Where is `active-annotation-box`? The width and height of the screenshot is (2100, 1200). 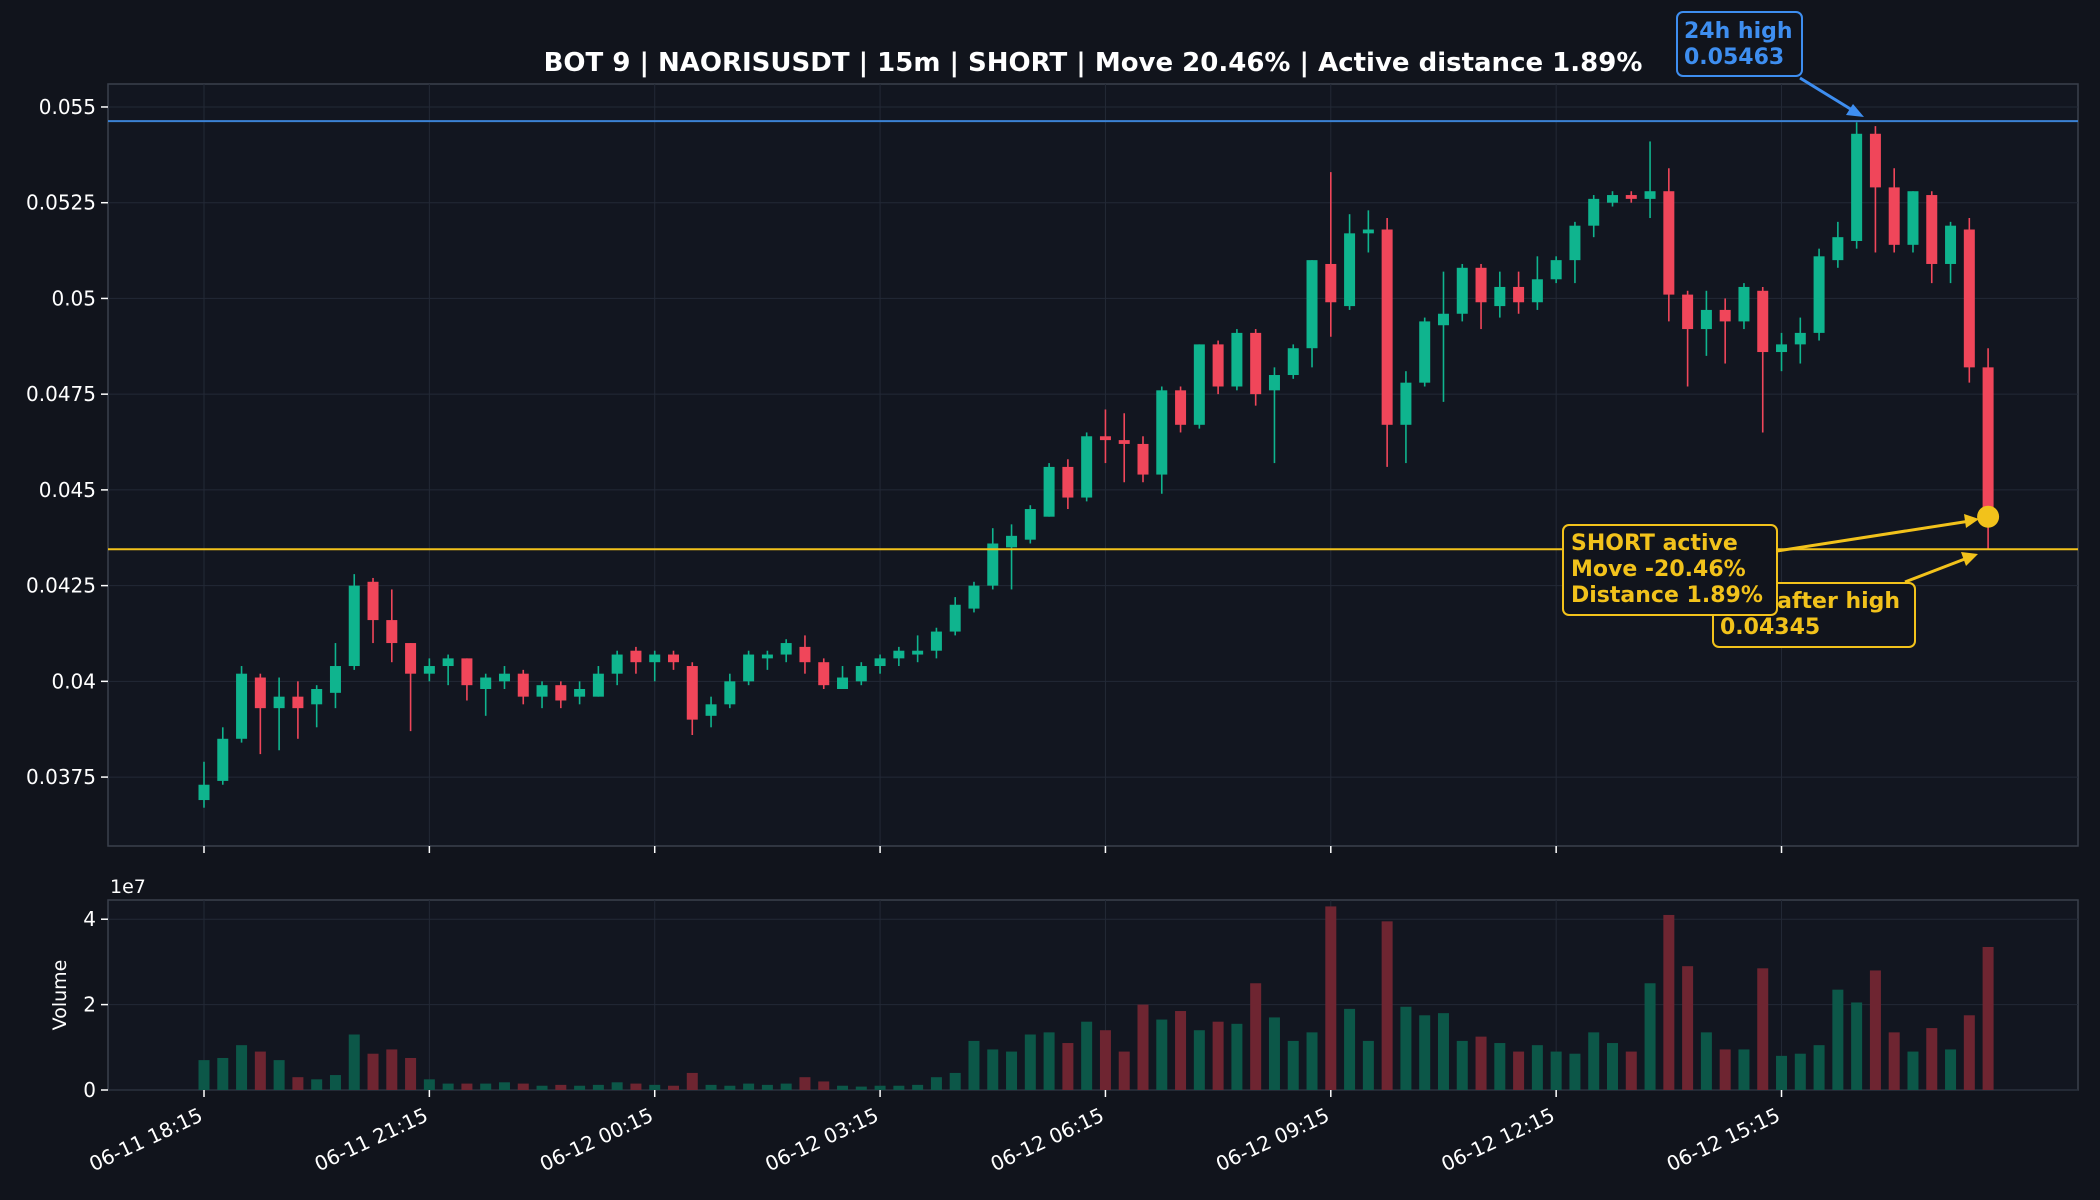
active-annotation-box is located at coordinates (1670, 570).